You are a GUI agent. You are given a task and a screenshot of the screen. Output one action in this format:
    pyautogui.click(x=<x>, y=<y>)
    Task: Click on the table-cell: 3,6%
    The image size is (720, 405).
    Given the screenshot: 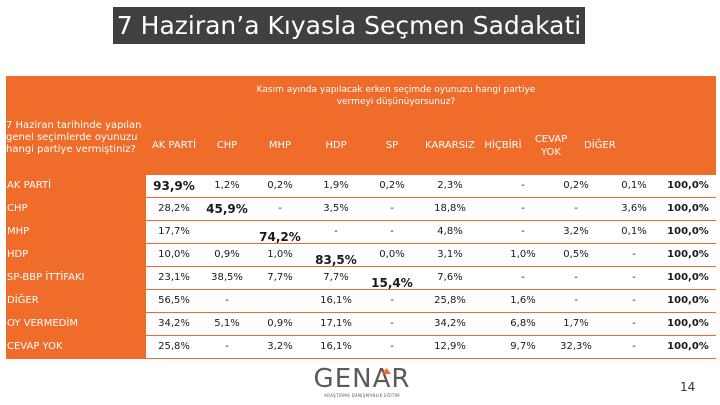 What is the action you would take?
    pyautogui.click(x=634, y=208)
    